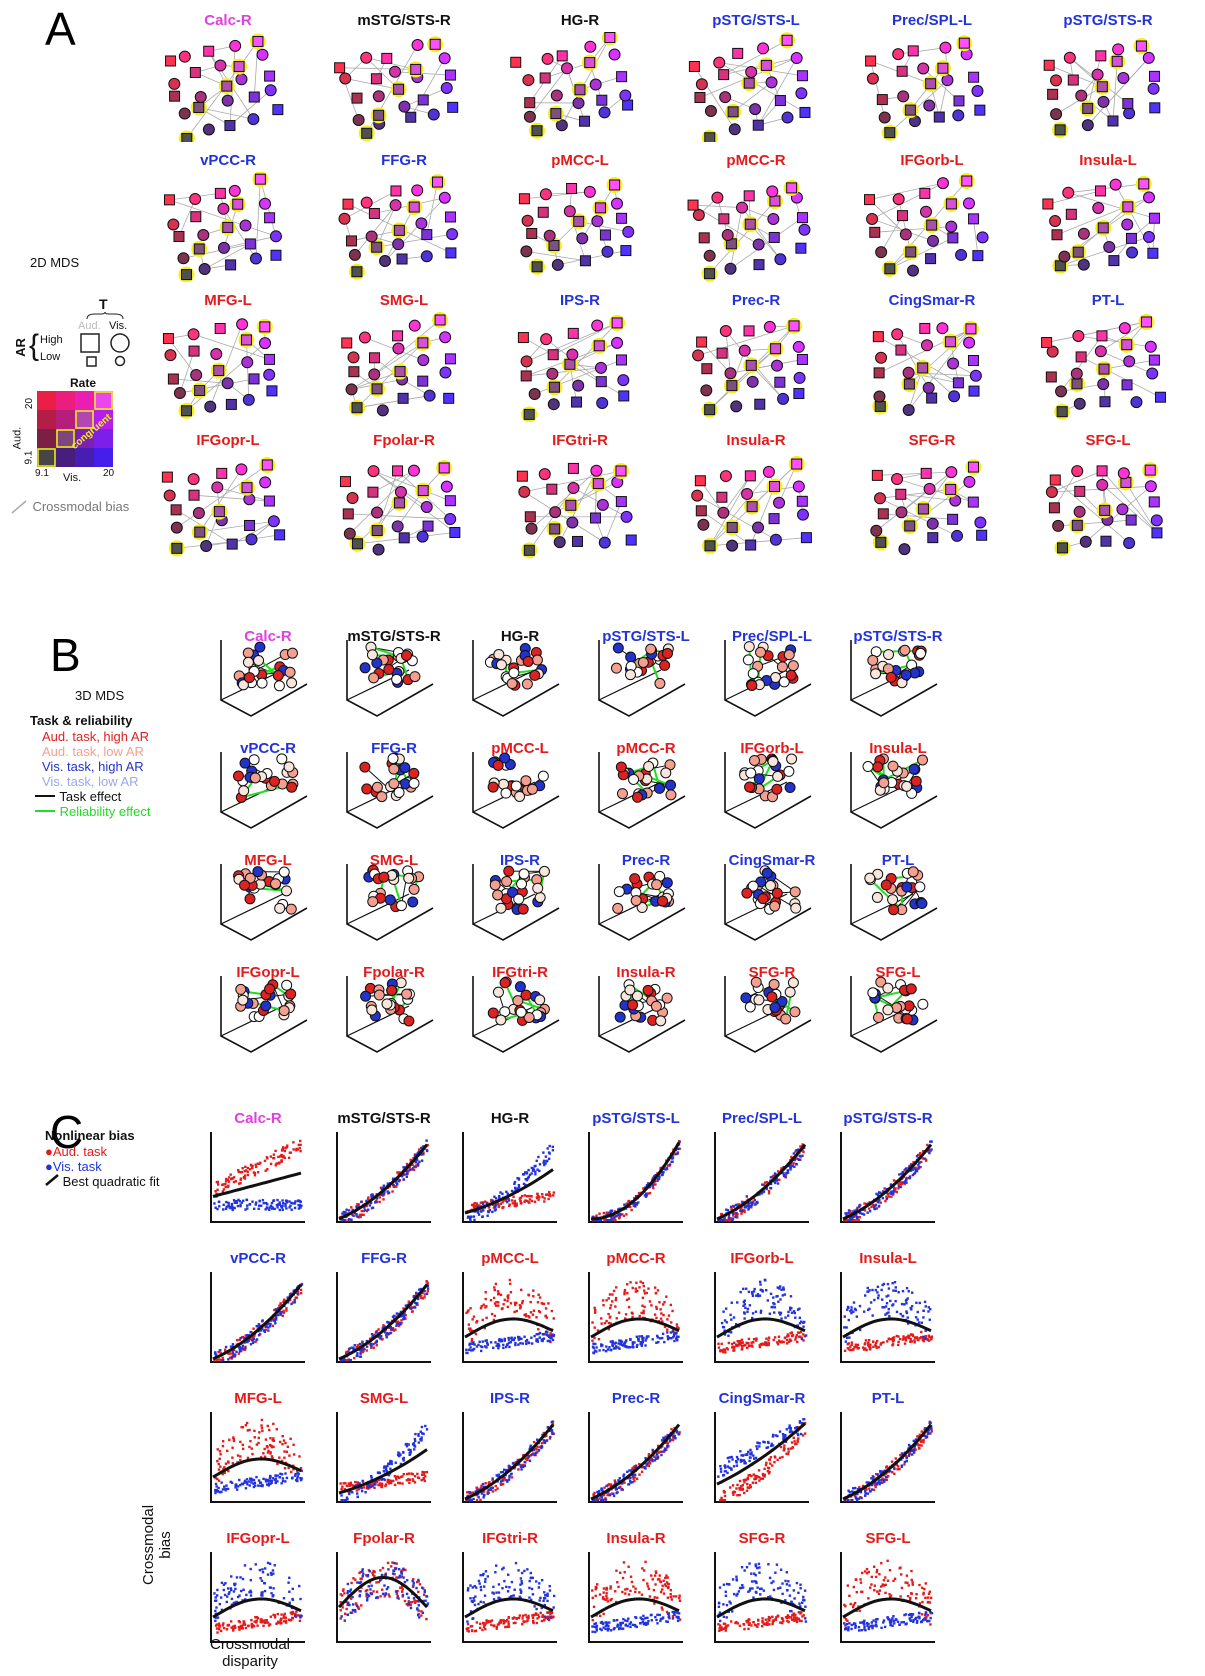  I want to click on a-roi-title: IFGtri-R, so click(580, 440).